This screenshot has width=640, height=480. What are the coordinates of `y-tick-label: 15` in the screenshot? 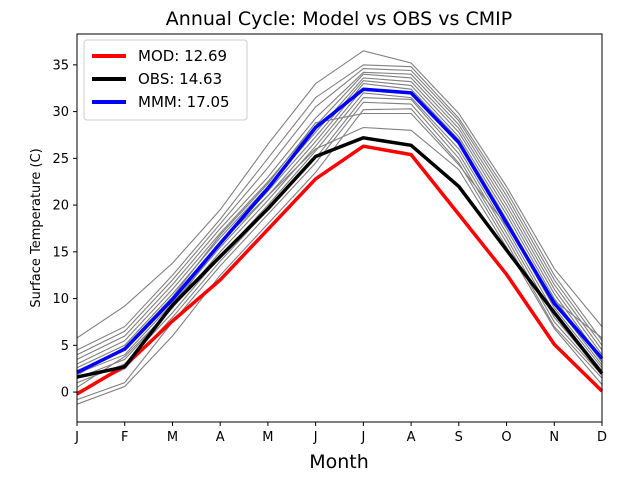 It's located at (60, 252).